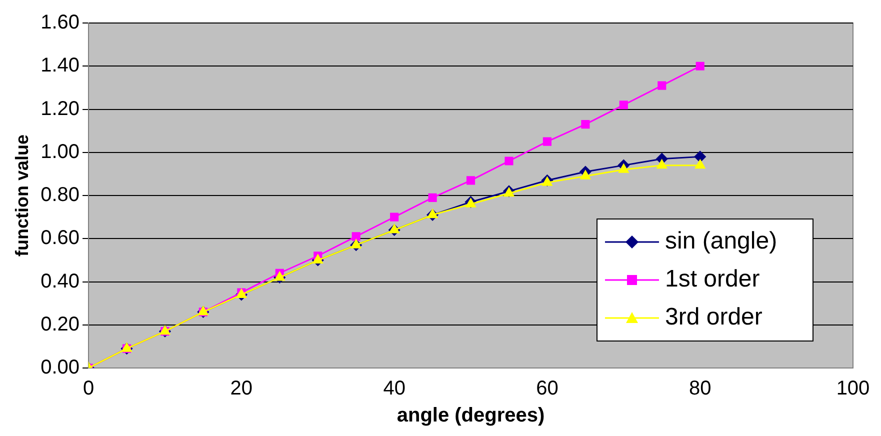 The height and width of the screenshot is (436, 881). I want to click on legend-label: sin (angle), so click(721, 241).